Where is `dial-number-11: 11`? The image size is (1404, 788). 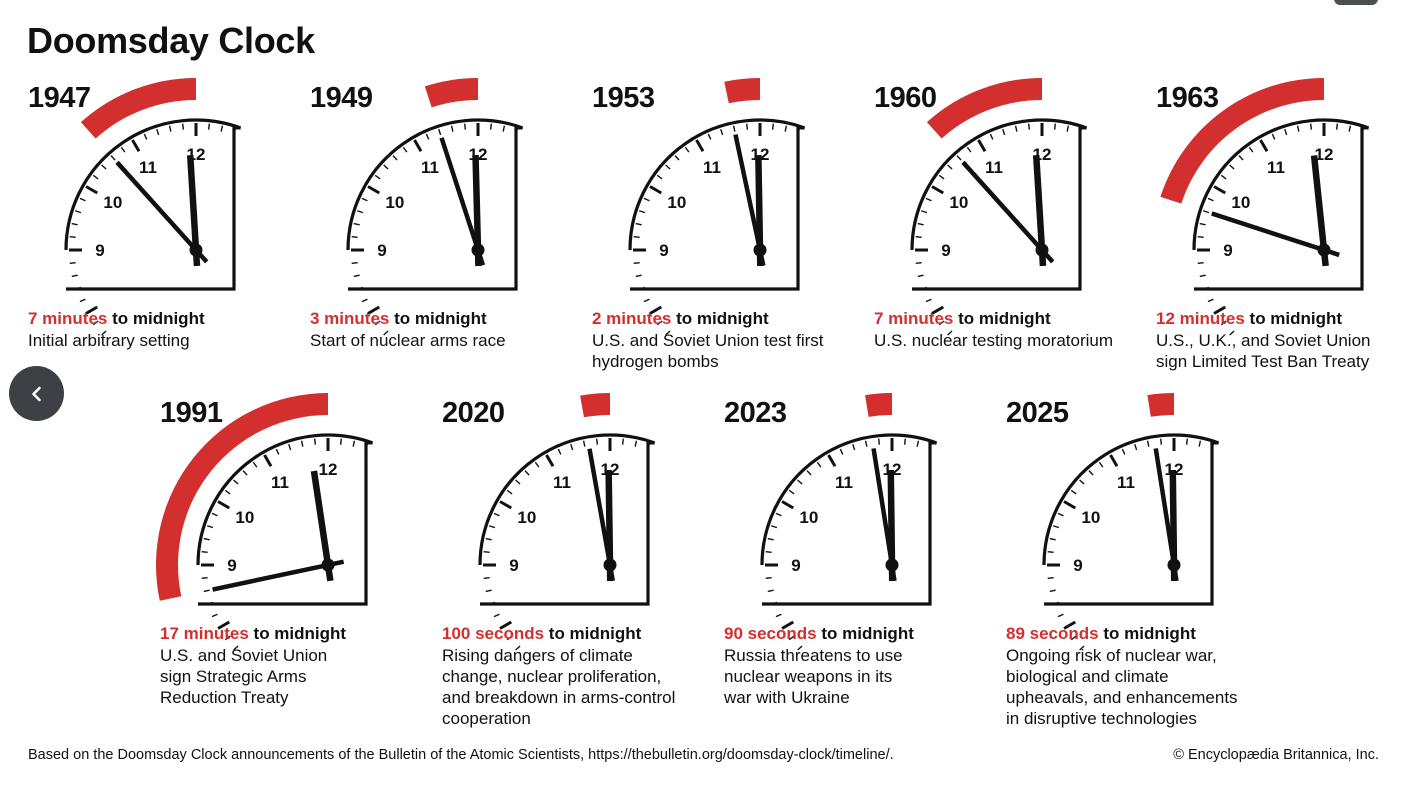
dial-number-11: 11 is located at coordinates (1126, 482).